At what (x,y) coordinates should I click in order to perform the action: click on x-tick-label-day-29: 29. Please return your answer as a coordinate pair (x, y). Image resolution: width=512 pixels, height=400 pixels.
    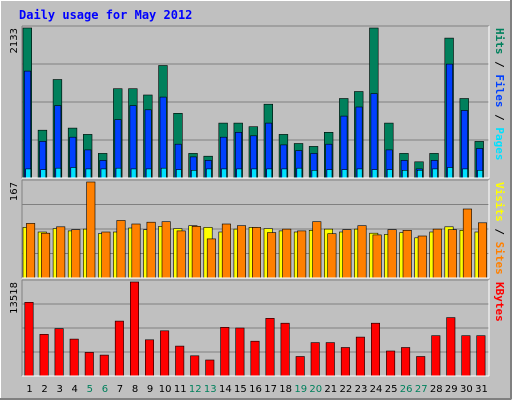
    Looking at the image, I should click on (451, 389).